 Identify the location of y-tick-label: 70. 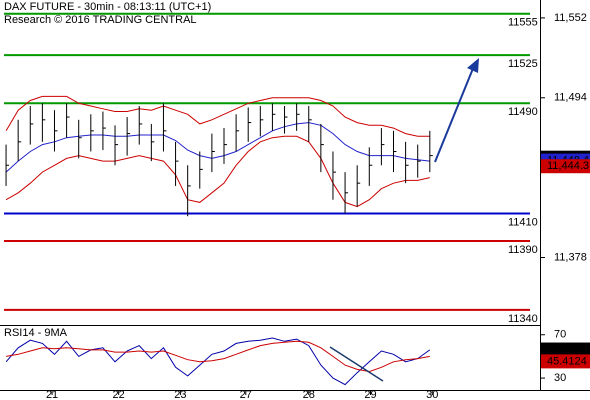
(560, 335).